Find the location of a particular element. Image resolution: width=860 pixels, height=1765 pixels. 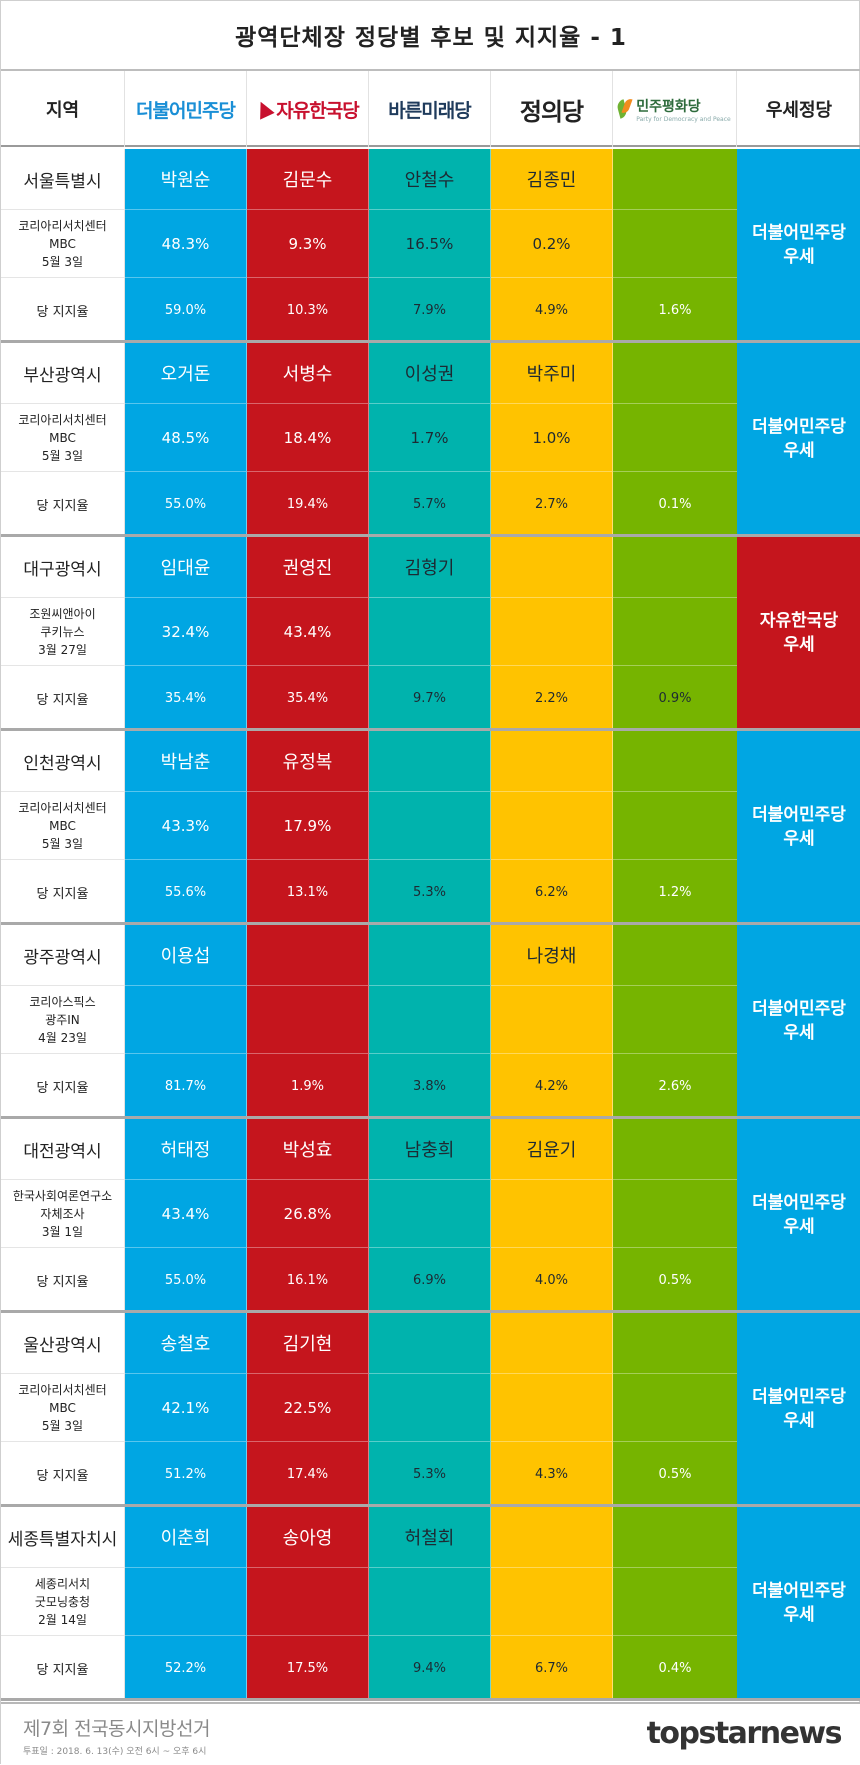

peace-party-subtitle: Party for Democracy and Peace is located at coordinates (683, 119).